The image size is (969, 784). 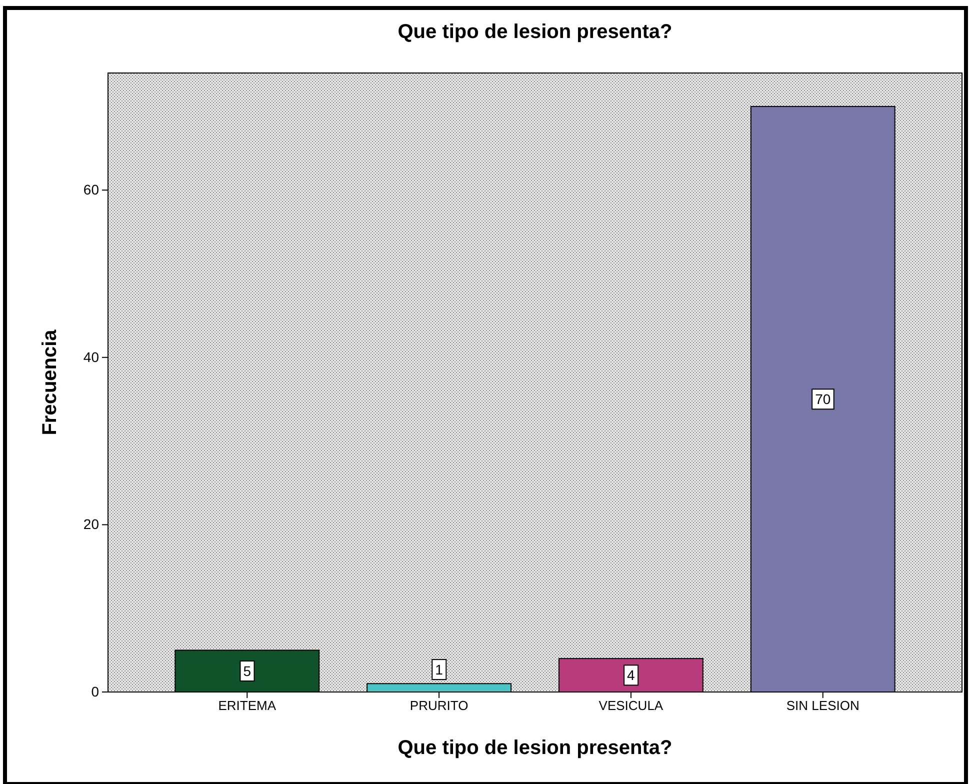 I want to click on data-label: 1, so click(x=439, y=670).